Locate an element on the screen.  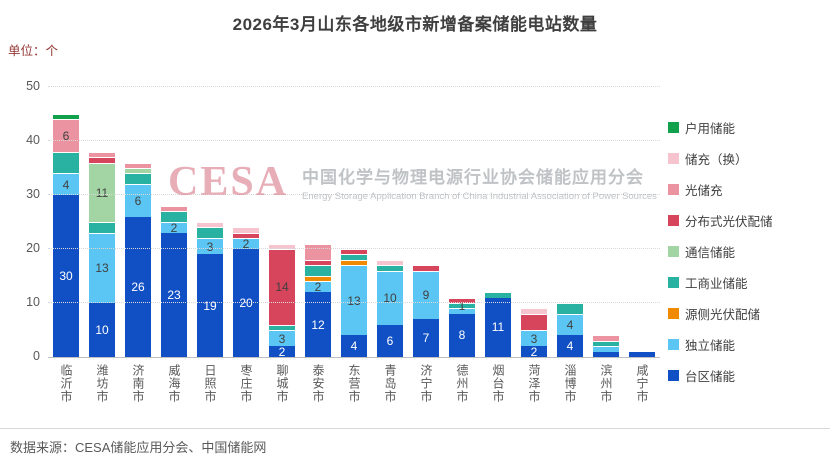
y-tick-label: 10 is located at coordinates (33, 302).